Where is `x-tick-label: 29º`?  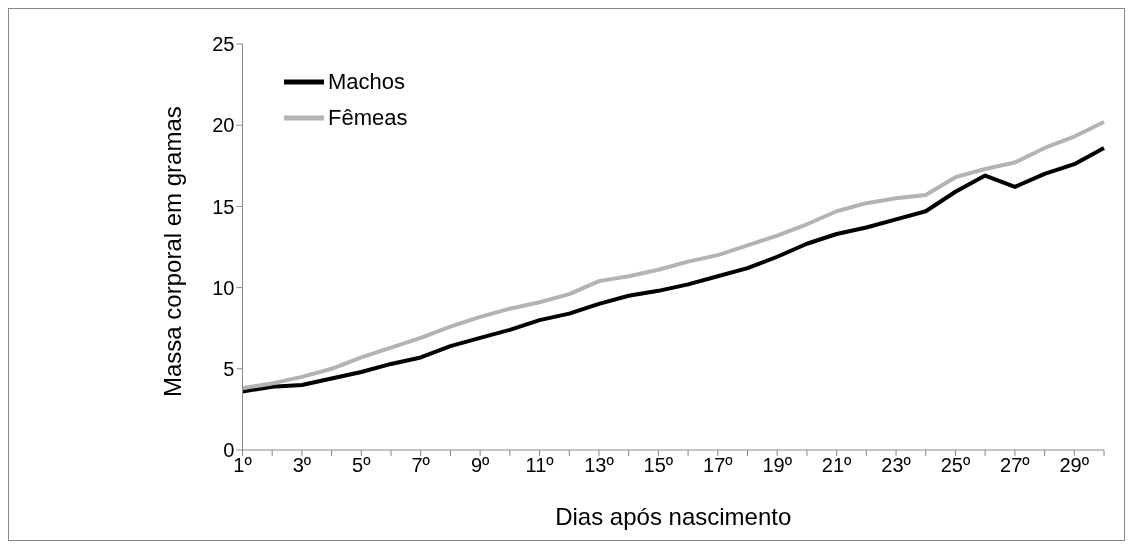
x-tick-label: 29º is located at coordinates (1074, 465).